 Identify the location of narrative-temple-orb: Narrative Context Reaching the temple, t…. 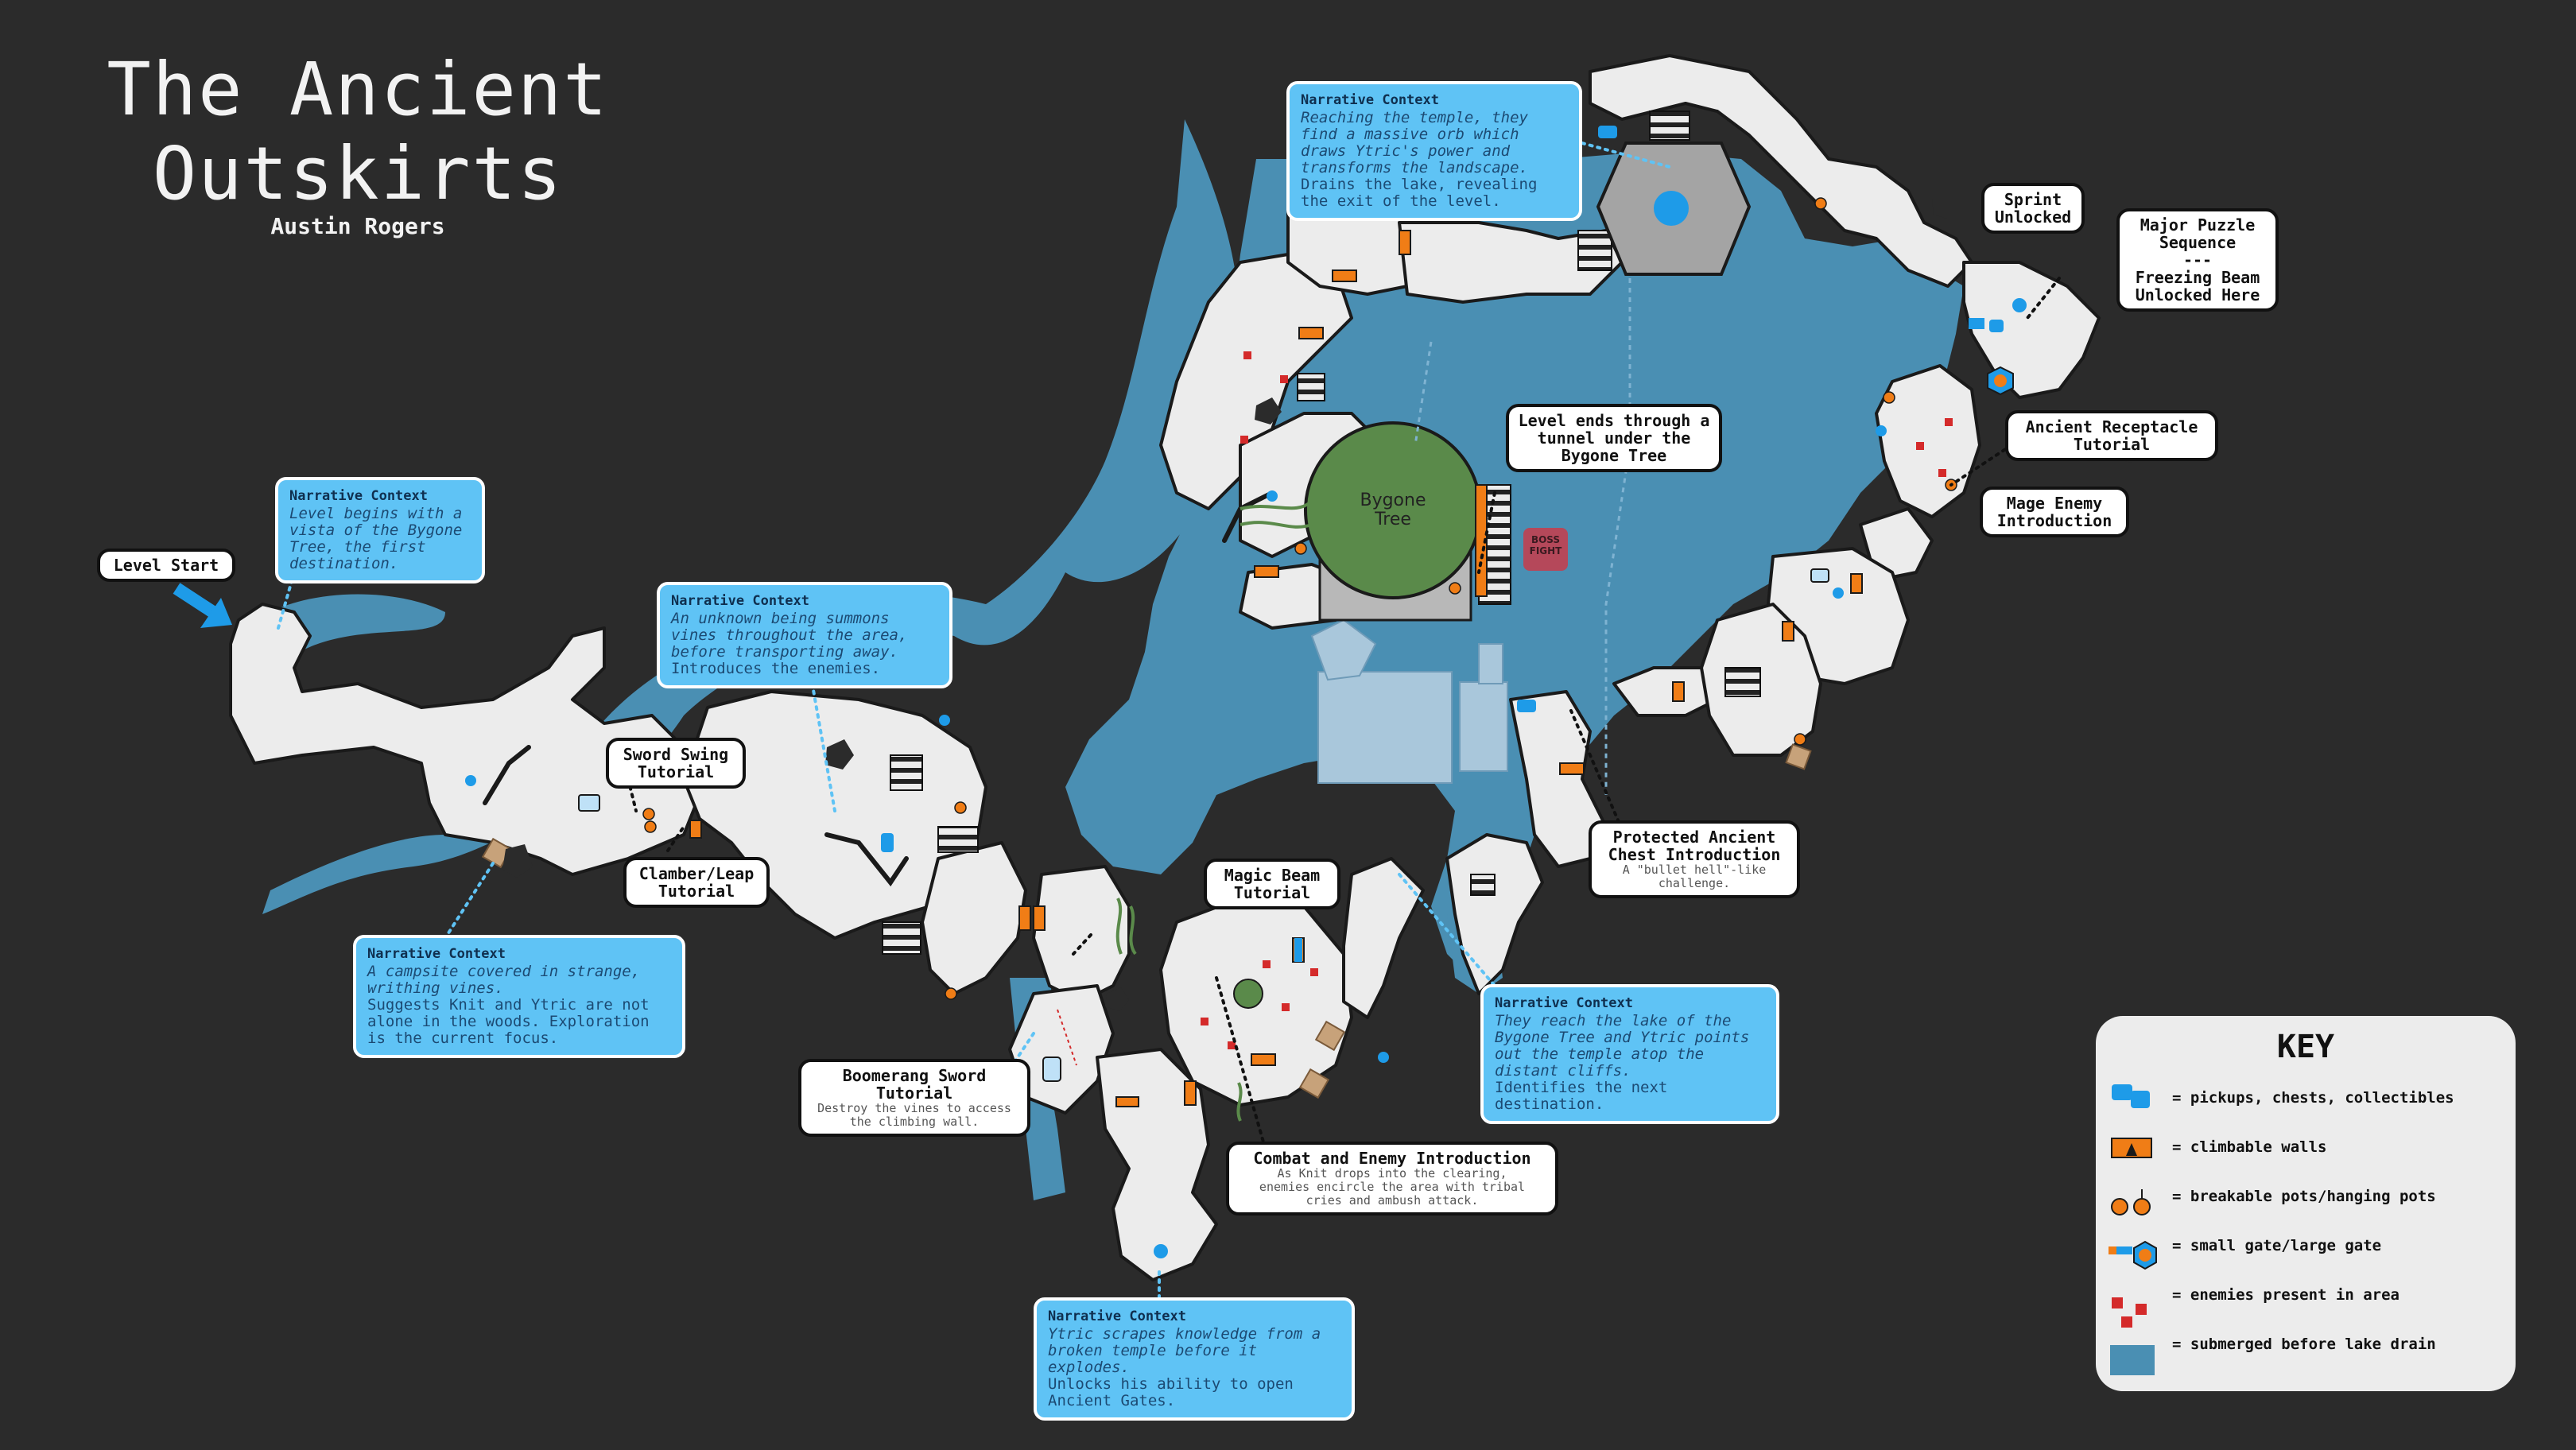
(1434, 151).